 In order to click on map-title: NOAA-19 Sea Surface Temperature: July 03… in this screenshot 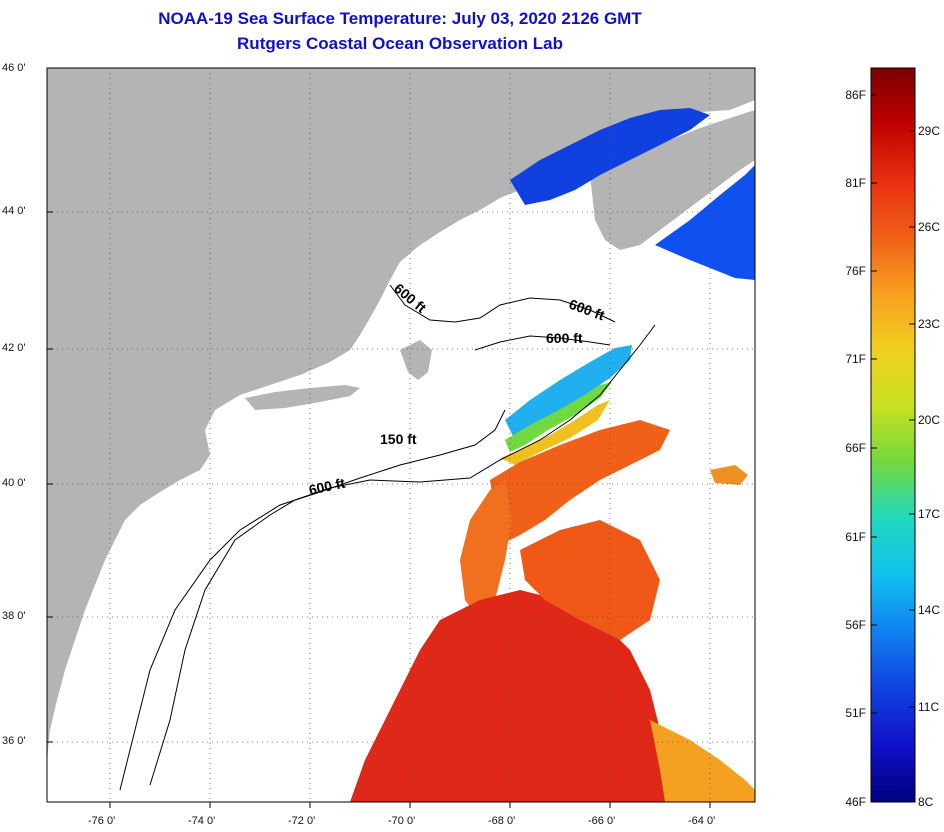, I will do `click(400, 18)`.